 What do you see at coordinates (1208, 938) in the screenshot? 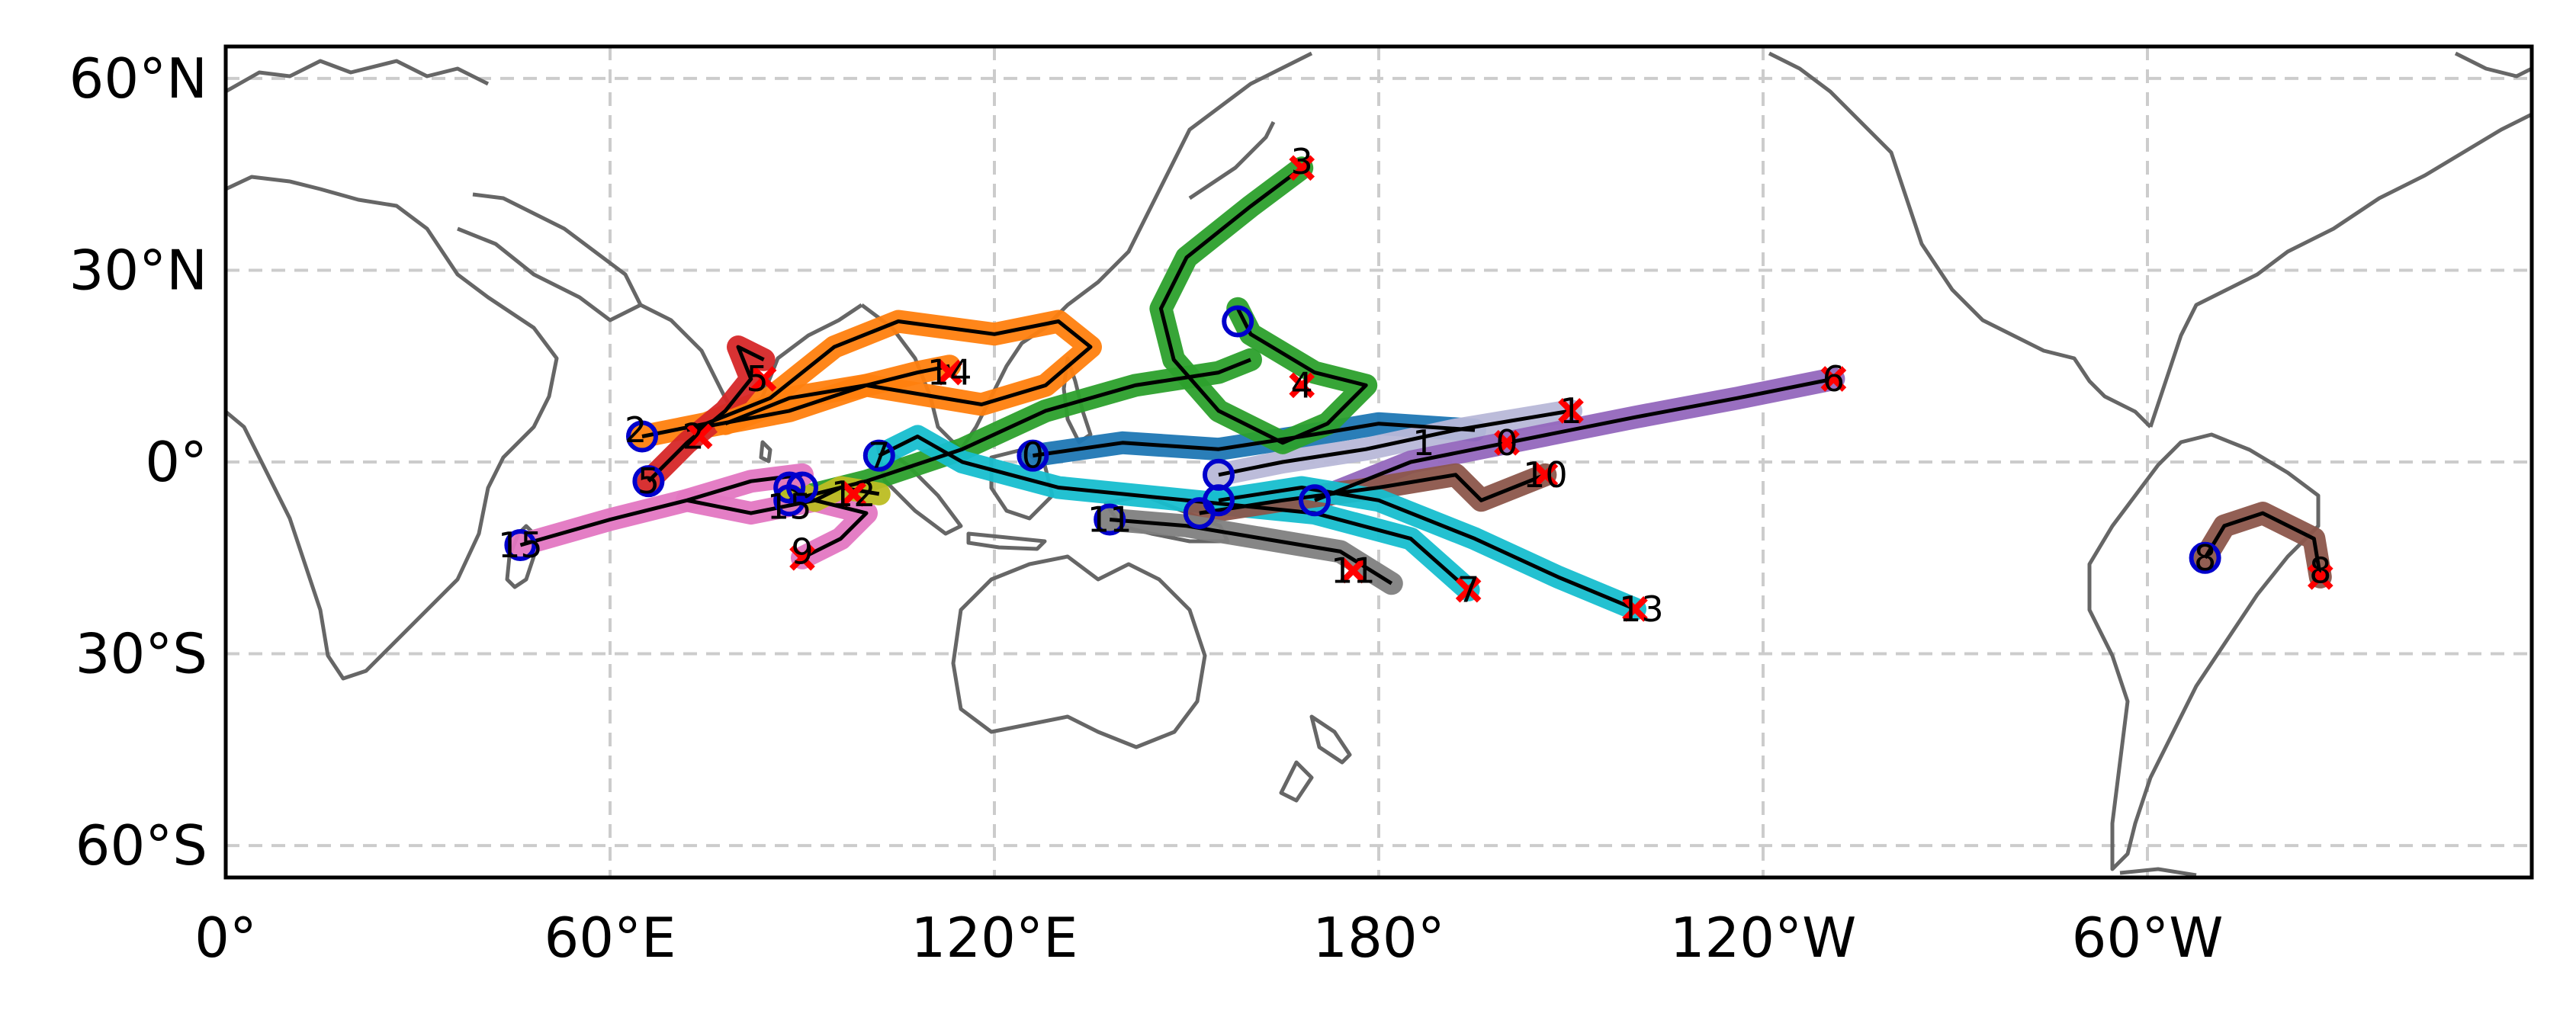
I see `x-tick-labels: 0° 60°E 120°E 180° 120°W 60°W` at bounding box center [1208, 938].